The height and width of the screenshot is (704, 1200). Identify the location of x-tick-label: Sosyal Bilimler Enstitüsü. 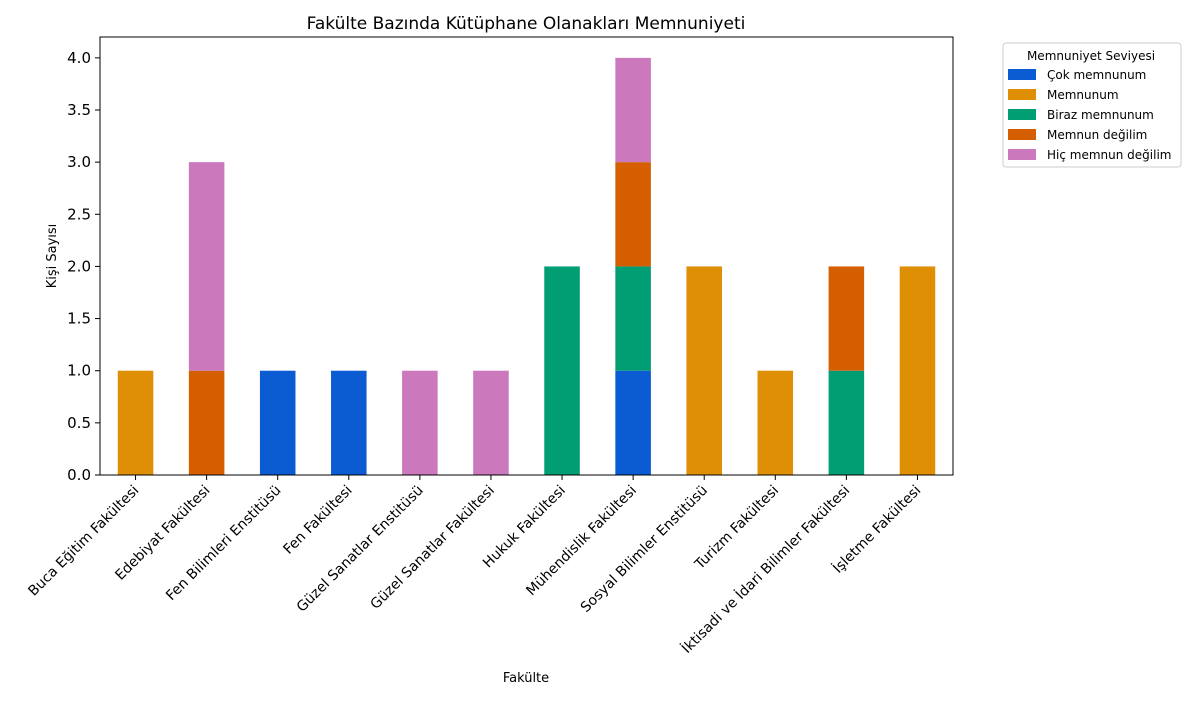
(644, 549).